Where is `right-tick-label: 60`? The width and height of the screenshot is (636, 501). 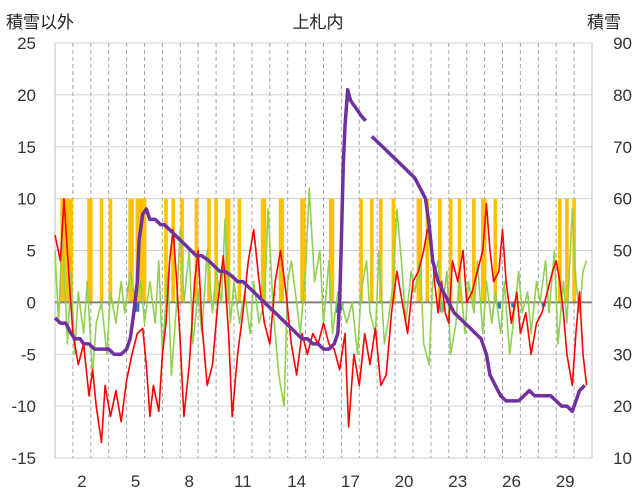
right-tick-label: 60 is located at coordinates (622, 199).